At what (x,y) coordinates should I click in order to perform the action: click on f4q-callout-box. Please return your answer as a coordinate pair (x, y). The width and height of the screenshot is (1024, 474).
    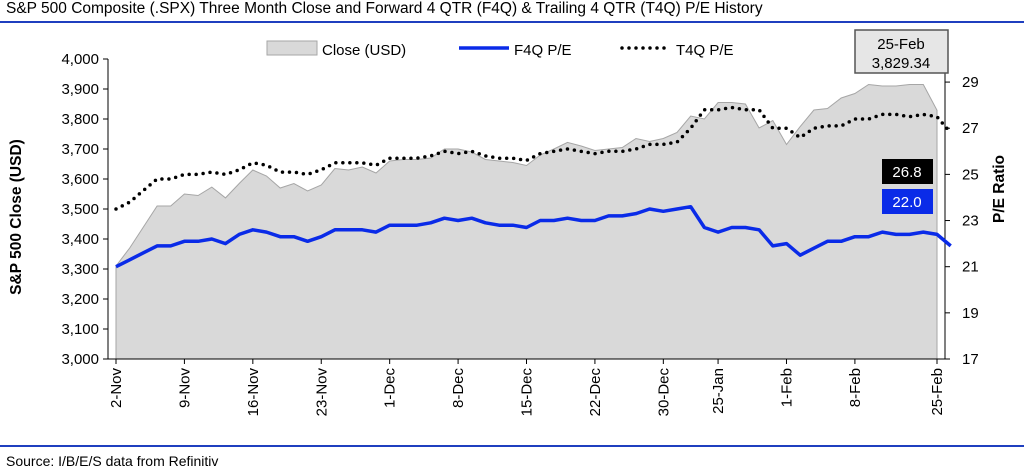
    Looking at the image, I should click on (907, 201).